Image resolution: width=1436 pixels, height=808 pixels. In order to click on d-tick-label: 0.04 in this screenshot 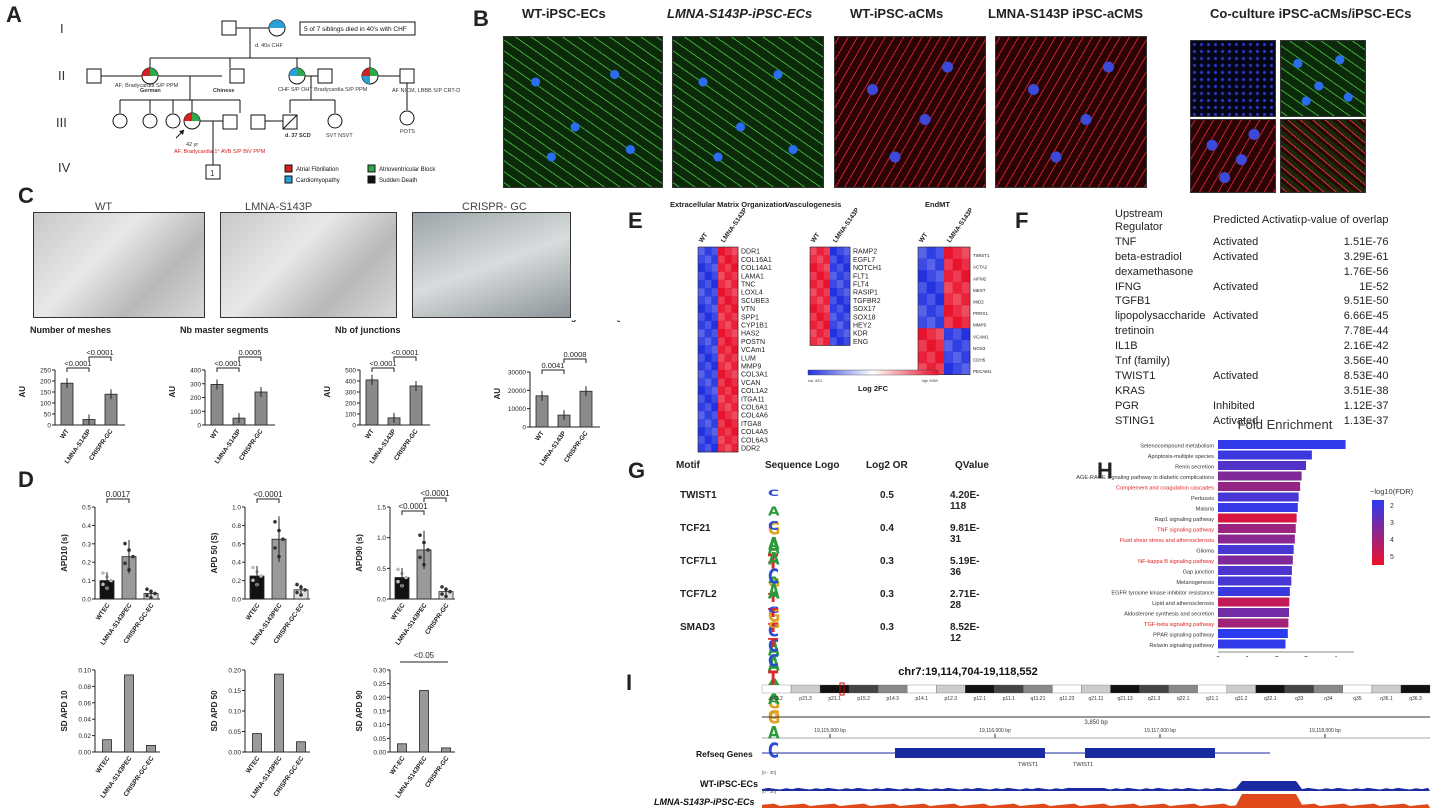, I will do `click(84, 720)`.